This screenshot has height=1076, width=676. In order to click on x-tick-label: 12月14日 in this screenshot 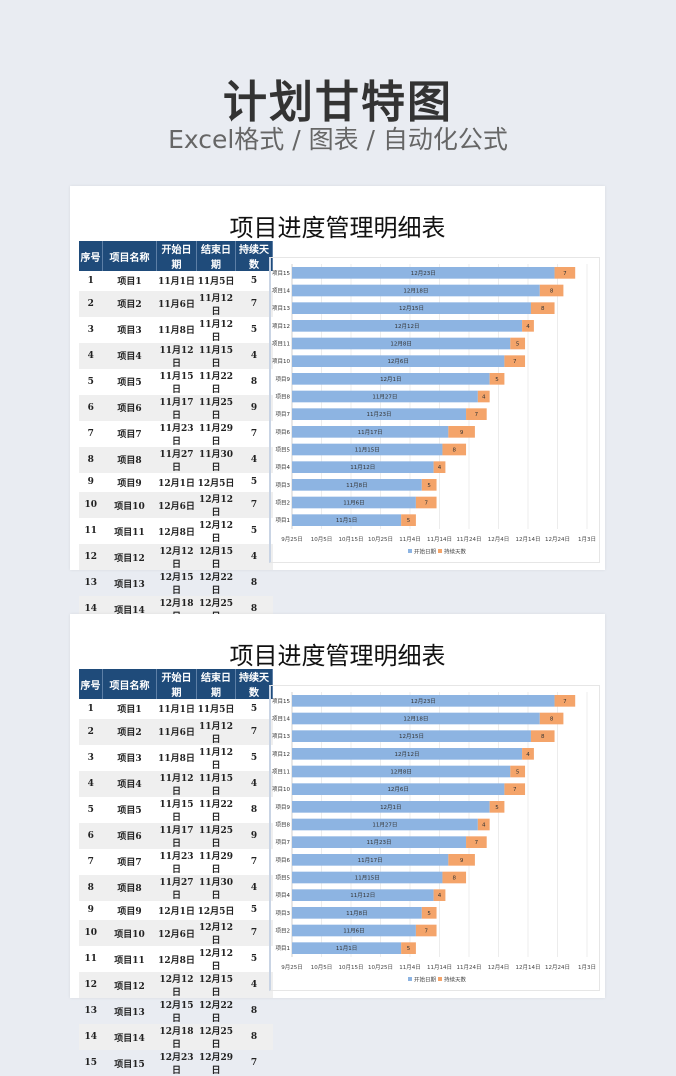, I will do `click(528, 539)`.